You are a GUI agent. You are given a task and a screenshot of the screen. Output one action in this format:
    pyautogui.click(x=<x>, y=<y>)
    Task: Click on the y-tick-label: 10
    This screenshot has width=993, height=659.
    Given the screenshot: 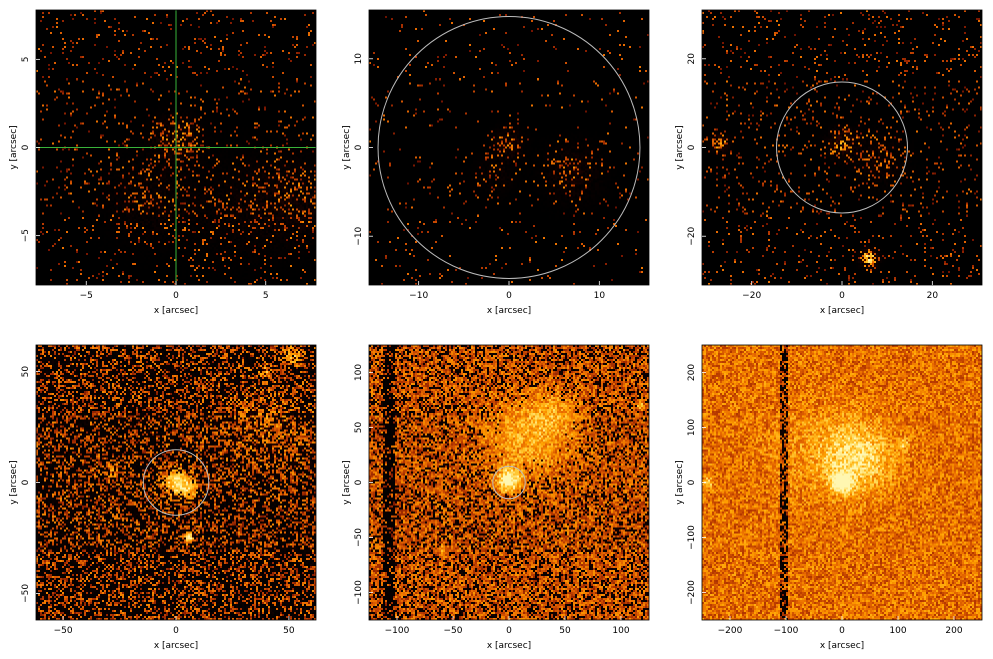 What is the action you would take?
    pyautogui.click(x=359, y=59)
    